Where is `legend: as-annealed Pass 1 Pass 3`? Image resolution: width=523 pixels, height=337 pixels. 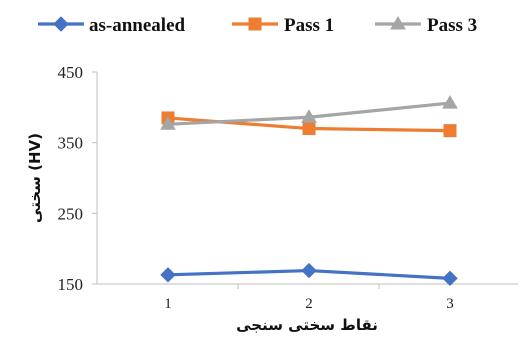 legend: as-annealed Pass 1 Pass 3 is located at coordinates (257, 25).